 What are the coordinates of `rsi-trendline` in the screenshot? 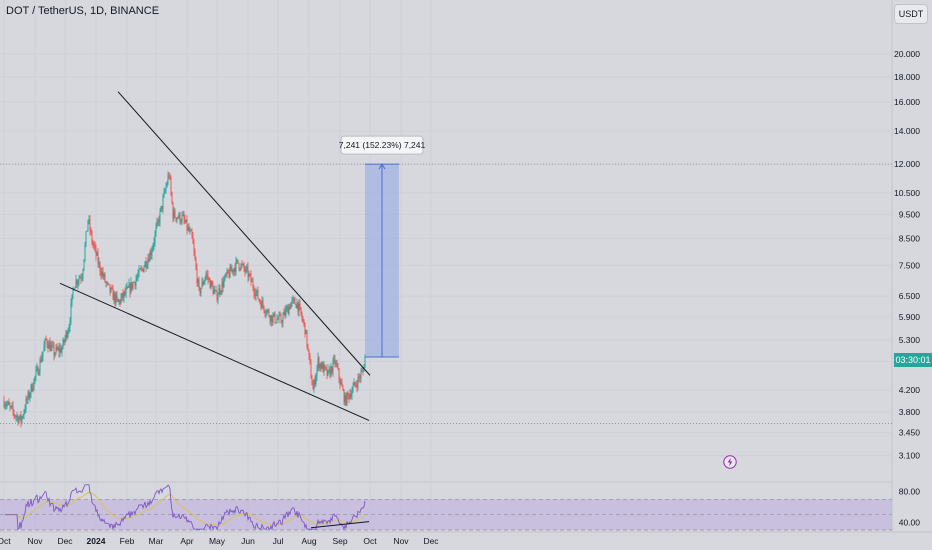 It's located at (340, 525).